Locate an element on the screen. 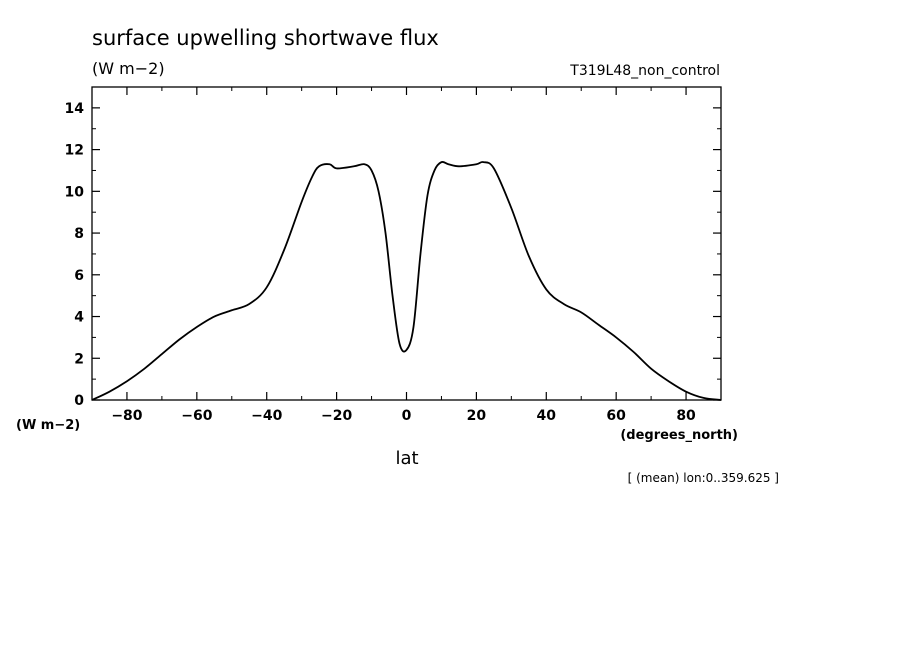 This screenshot has width=904, height=654. y-axis-units-label: (W m−2) is located at coordinates (48, 425).